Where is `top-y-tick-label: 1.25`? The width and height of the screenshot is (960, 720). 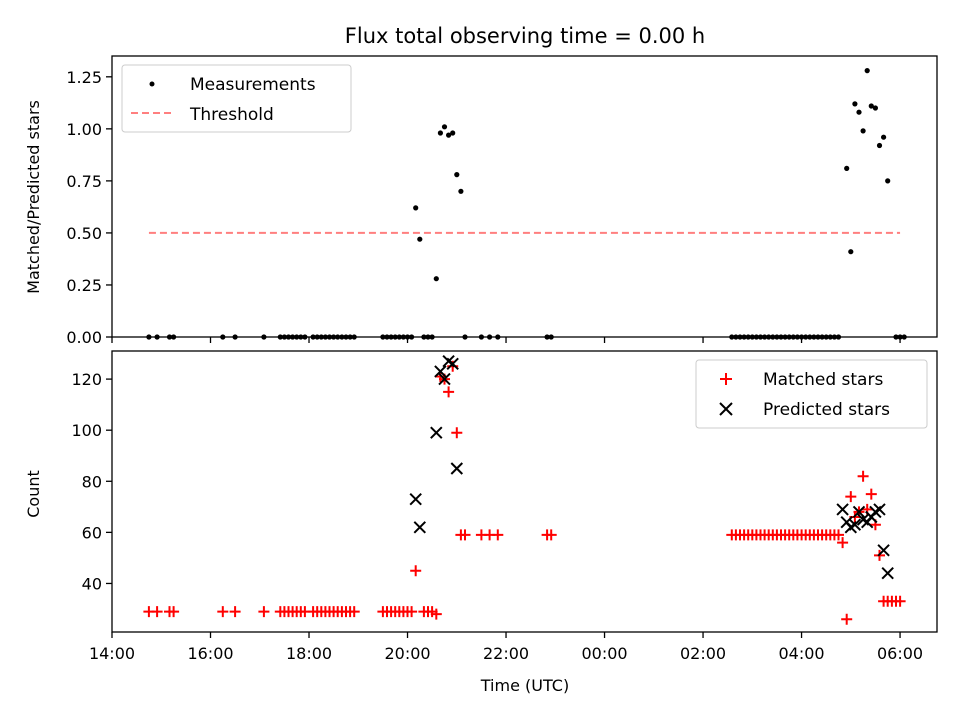 top-y-tick-label: 1.25 is located at coordinates (84, 77).